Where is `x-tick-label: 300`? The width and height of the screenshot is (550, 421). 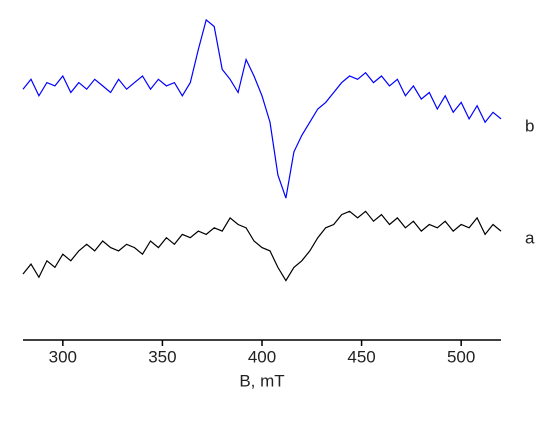 x-tick-label: 300 is located at coordinates (63, 356).